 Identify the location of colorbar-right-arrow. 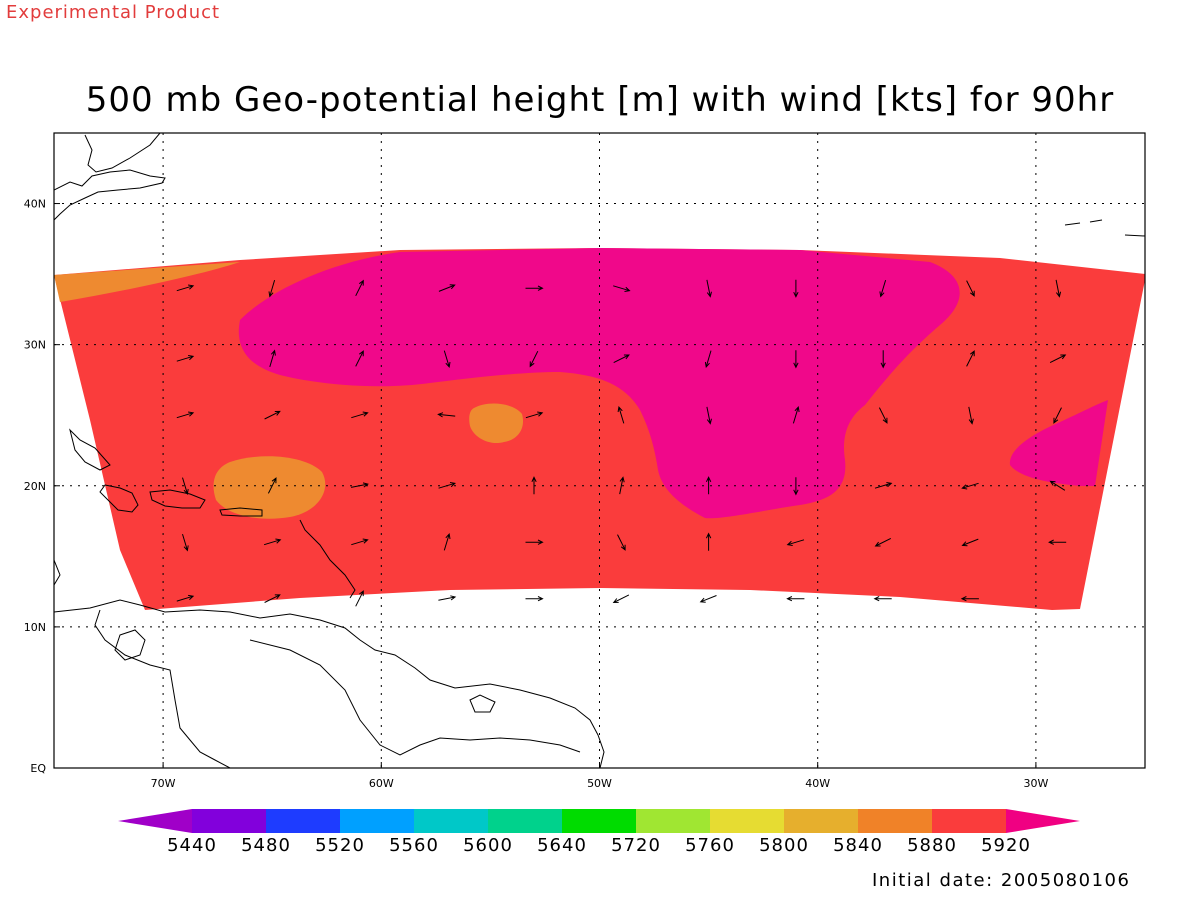
(1043, 821).